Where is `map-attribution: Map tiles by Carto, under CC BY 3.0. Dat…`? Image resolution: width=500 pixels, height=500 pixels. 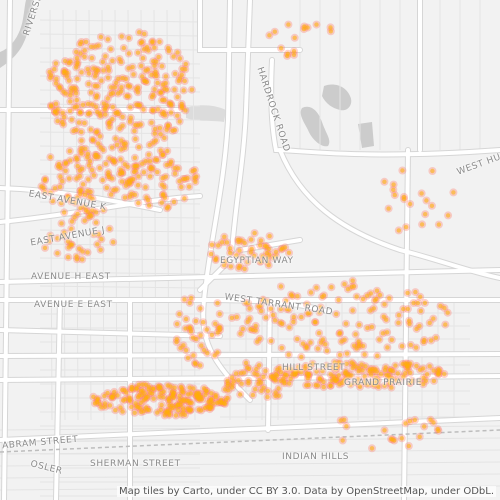
map-attribution: Map tiles by Carto, under CC BY 3.0. Dat… is located at coordinates (306, 491).